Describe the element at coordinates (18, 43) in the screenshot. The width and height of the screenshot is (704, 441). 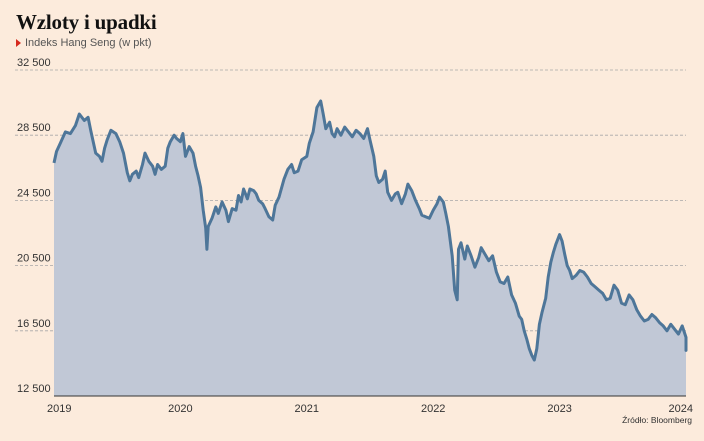
I see `red-triangle-icon` at that location.